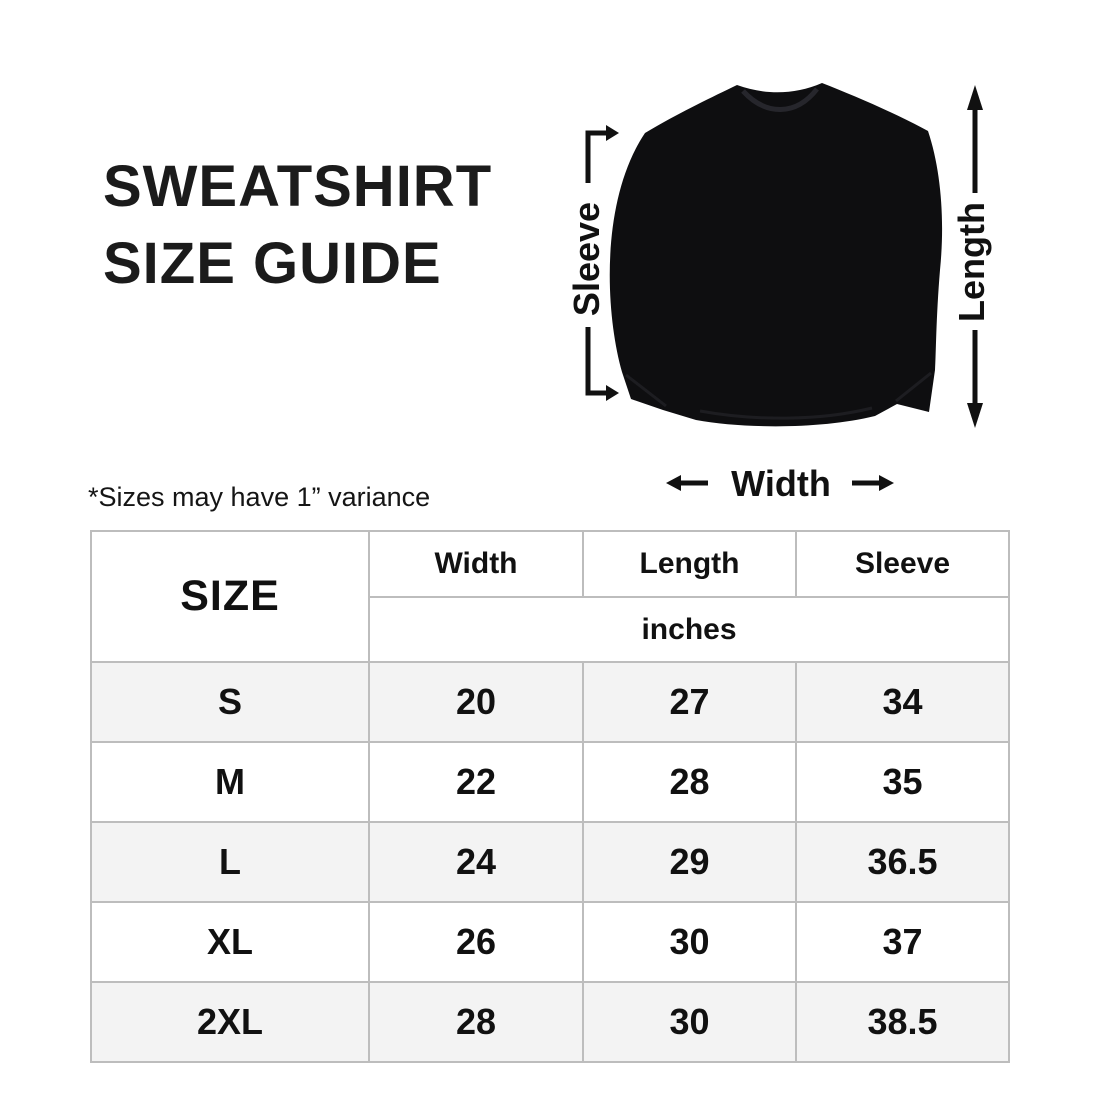 This screenshot has height=1100, width=1100. I want to click on left-cuff-seam, so click(646, 390).